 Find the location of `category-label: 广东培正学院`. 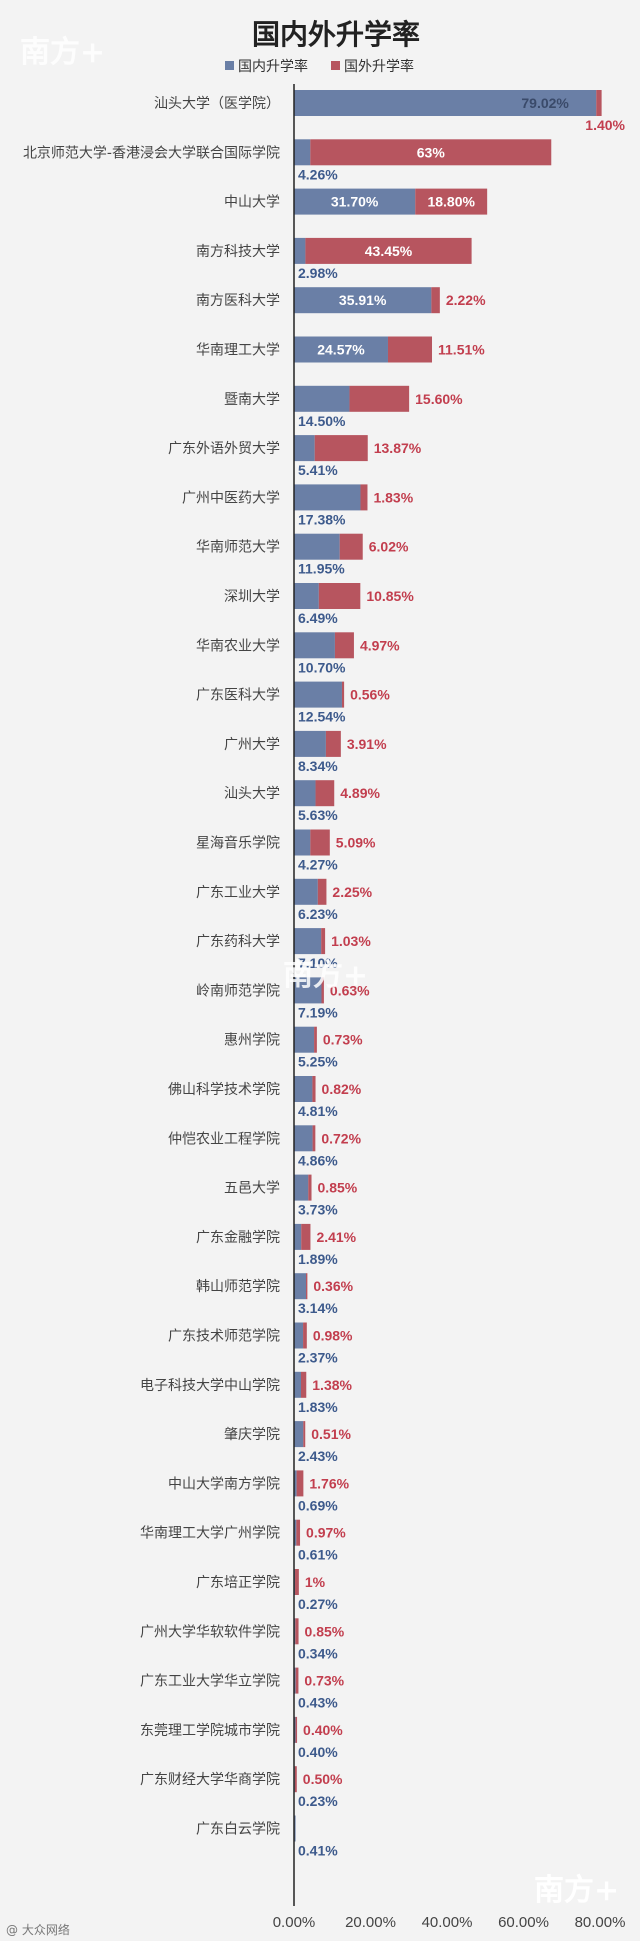

category-label: 广东培正学院 is located at coordinates (238, 1583).